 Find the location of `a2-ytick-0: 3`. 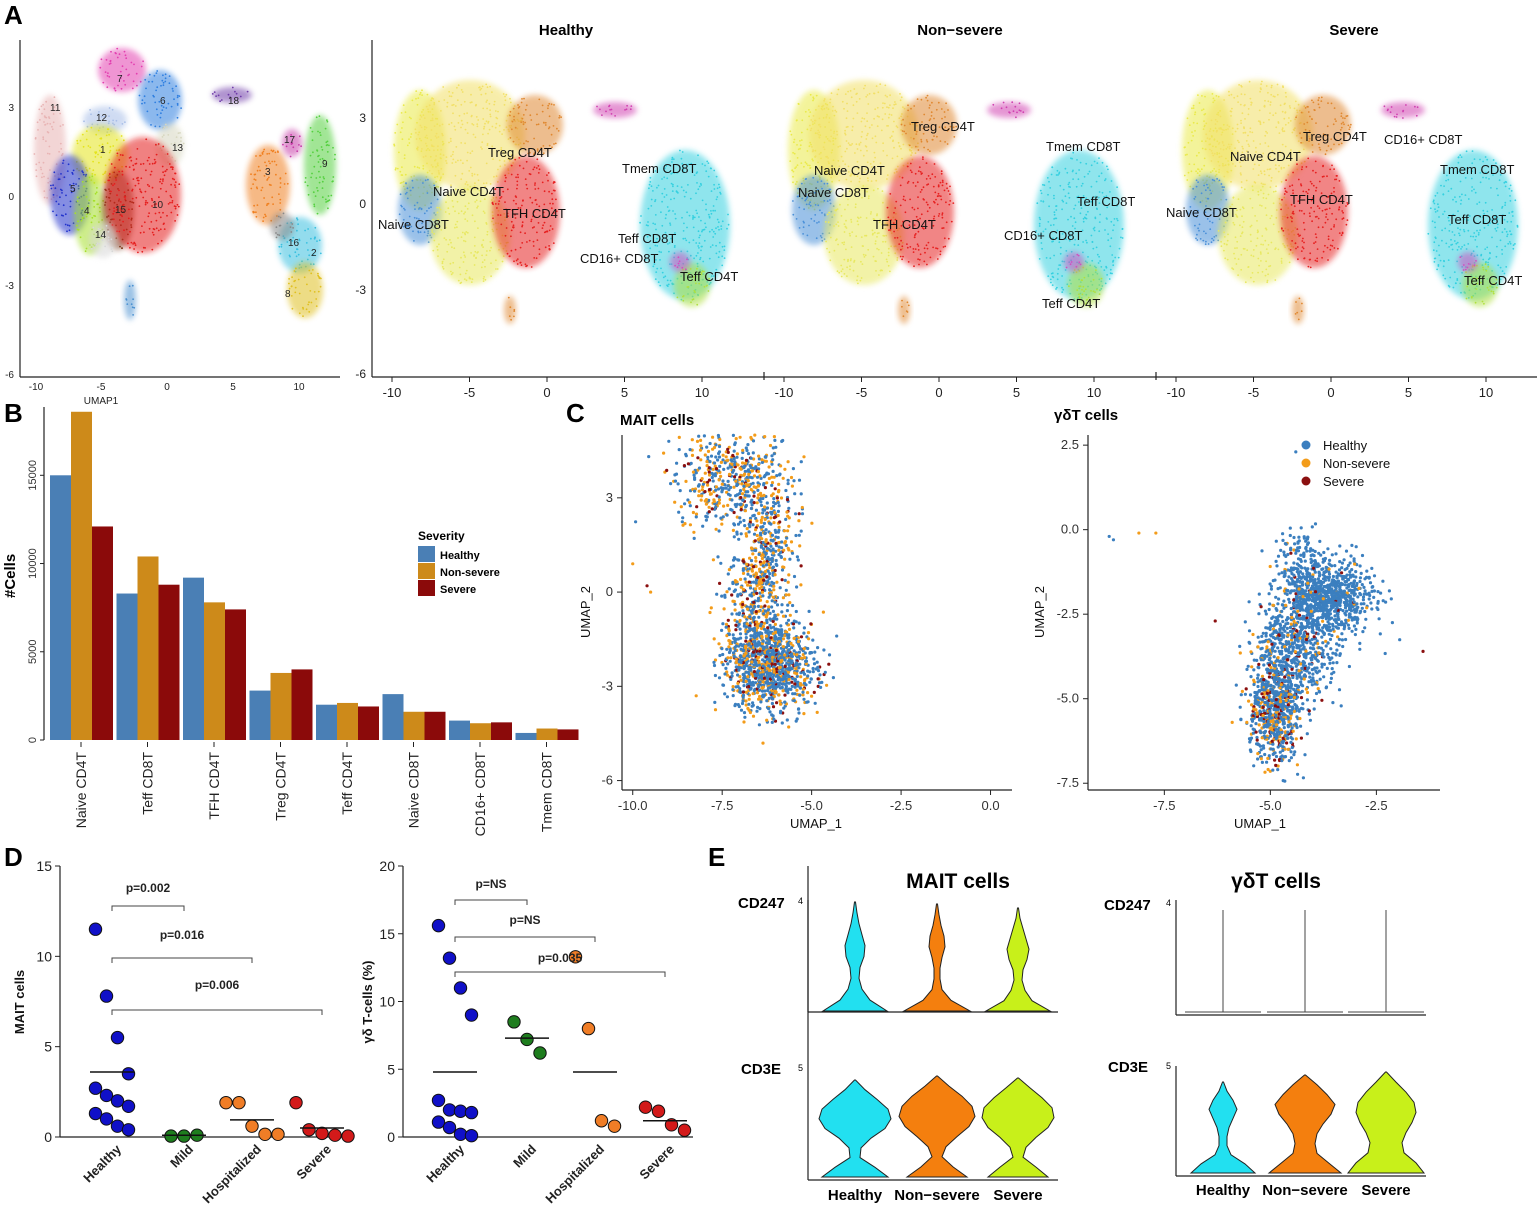

a2-ytick-0: 3 is located at coordinates (362, 118).